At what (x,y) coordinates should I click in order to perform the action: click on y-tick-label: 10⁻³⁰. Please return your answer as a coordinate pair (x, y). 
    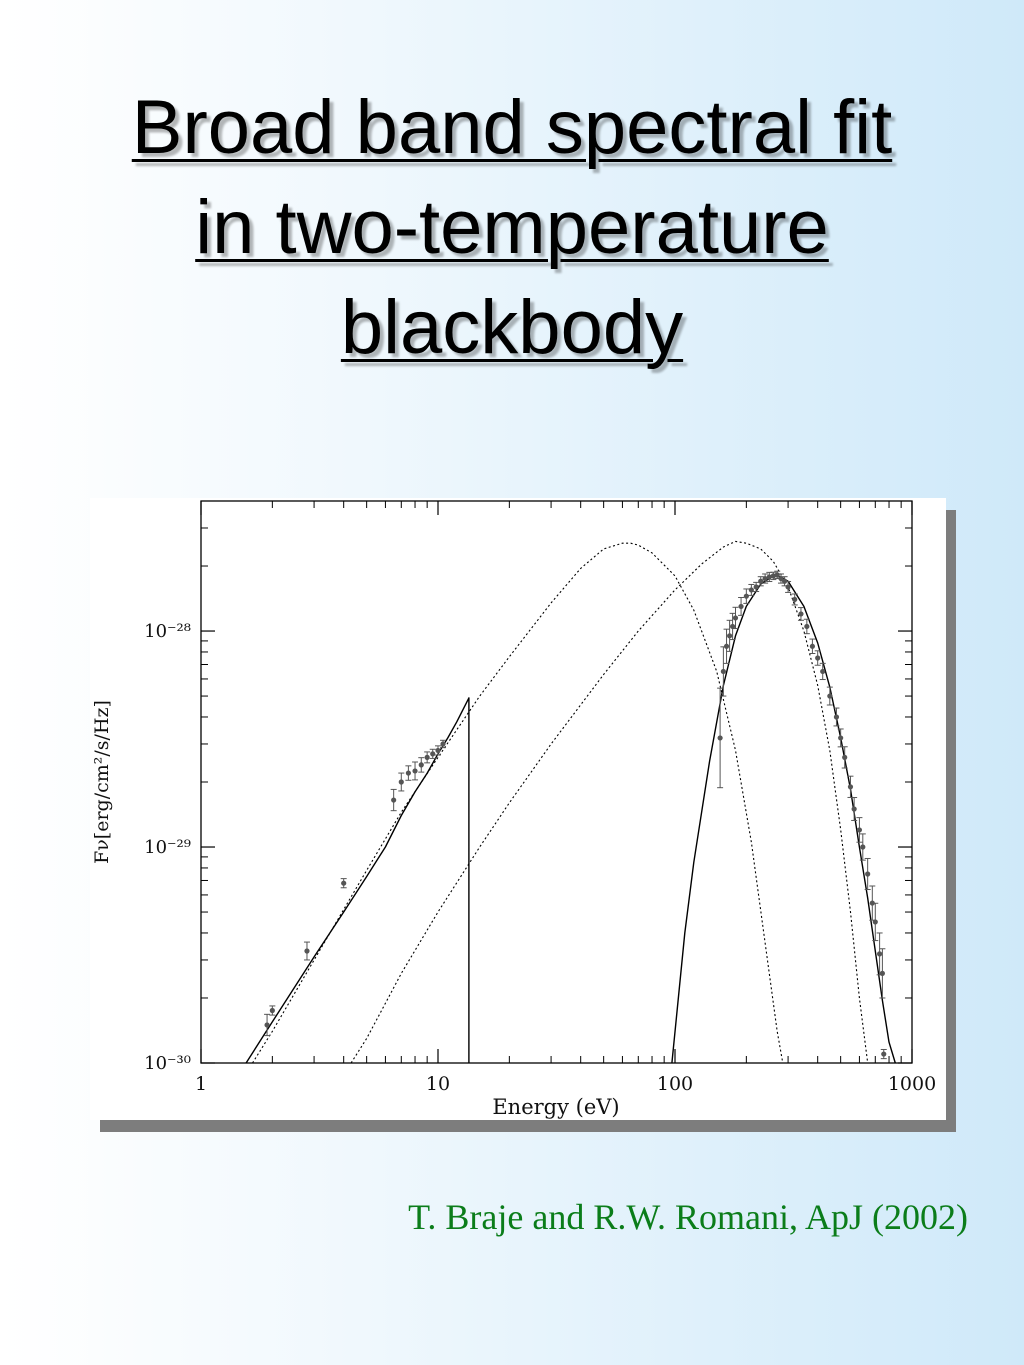
    Looking at the image, I should click on (167, 1063).